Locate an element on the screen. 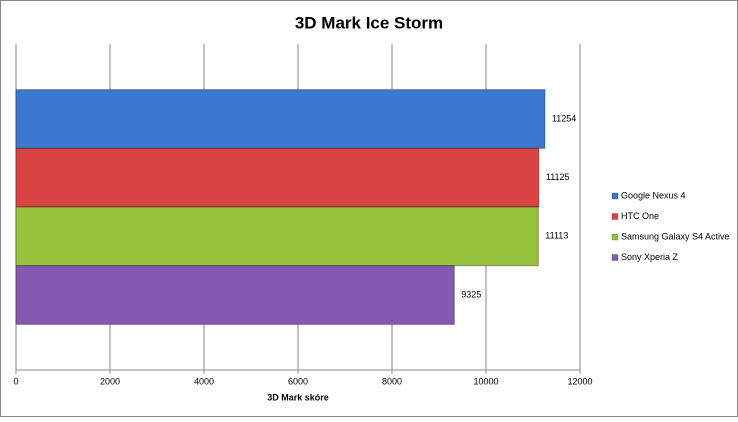  legend-label: Sony Xperia Z is located at coordinates (650, 257).